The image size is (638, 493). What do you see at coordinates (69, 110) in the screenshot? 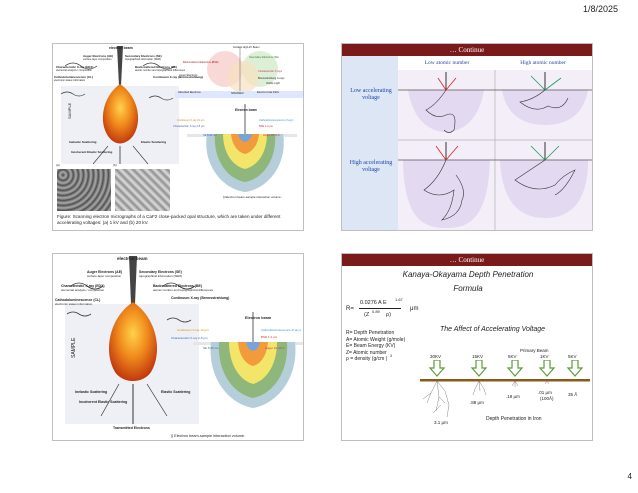
I see `label-sample: SAMPLE` at bounding box center [69, 110].